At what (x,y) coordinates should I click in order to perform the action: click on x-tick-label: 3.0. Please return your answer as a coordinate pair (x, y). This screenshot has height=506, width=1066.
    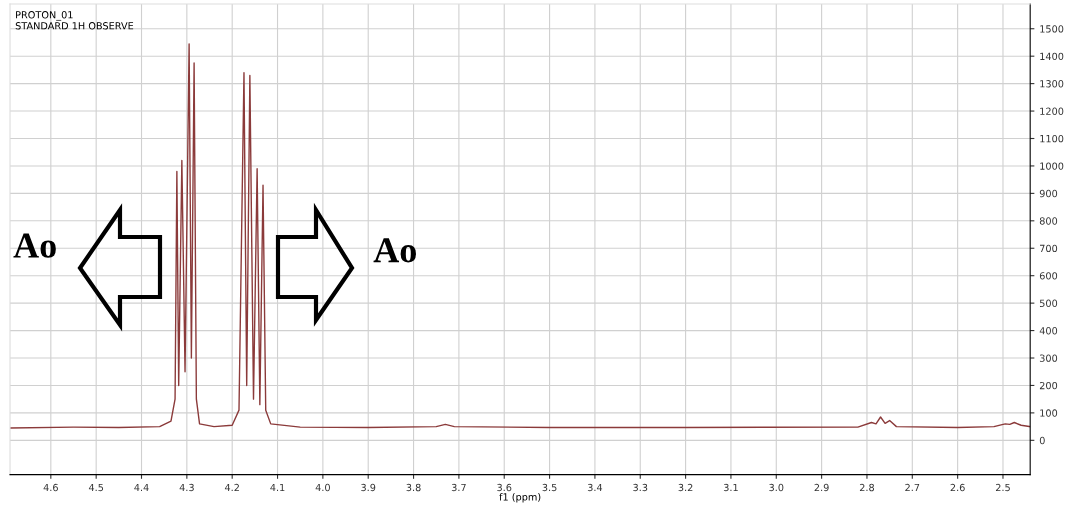
    Looking at the image, I should click on (776, 487).